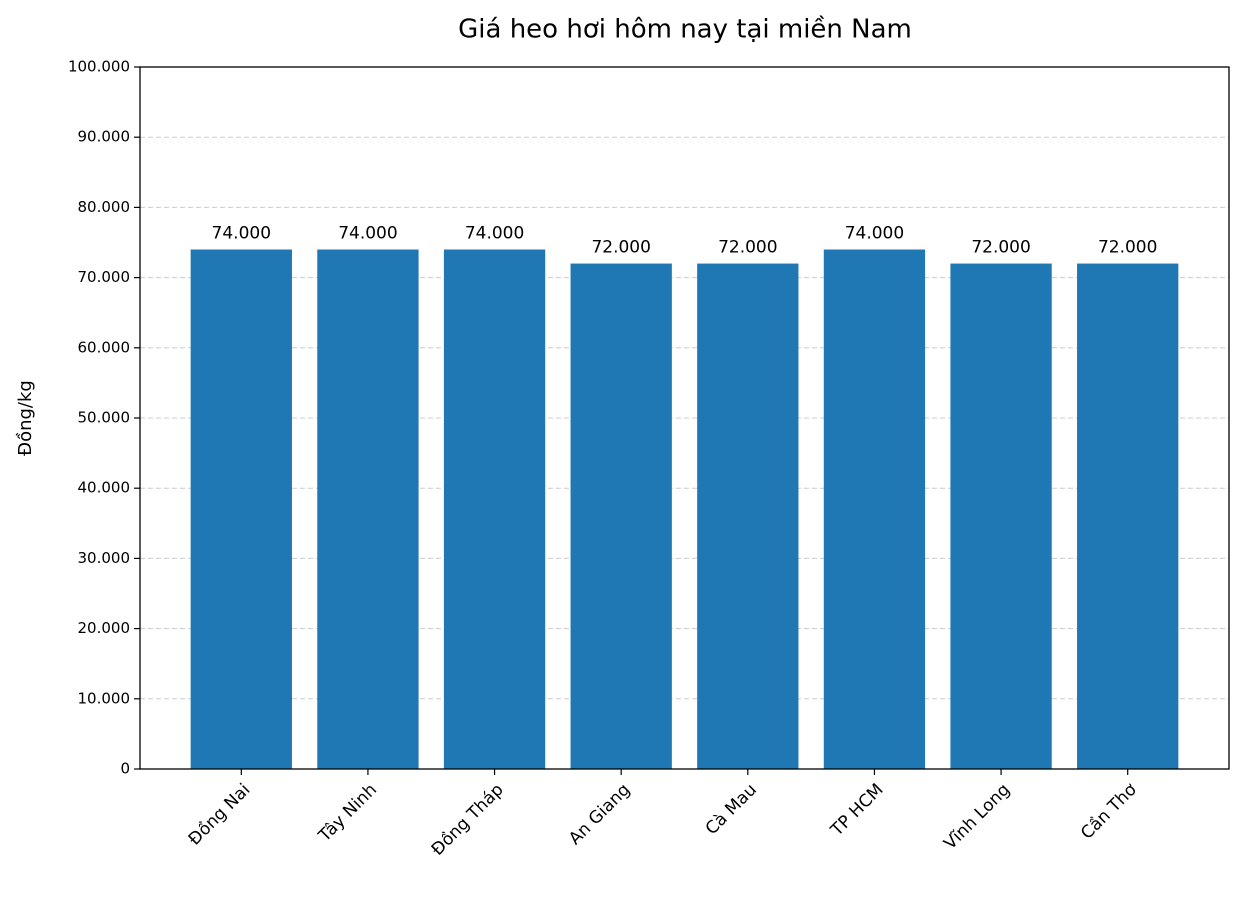 The width and height of the screenshot is (1244, 899). What do you see at coordinates (599, 814) in the screenshot?
I see `x-tick-label: An Giang` at bounding box center [599, 814].